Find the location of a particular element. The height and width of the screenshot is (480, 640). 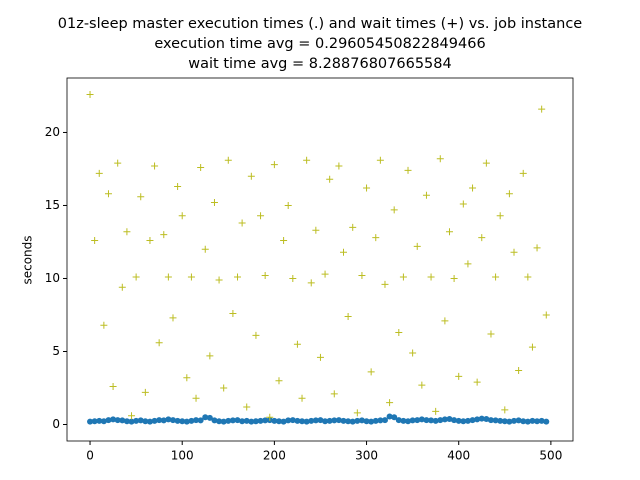

x-tick-label: 500 is located at coordinates (550, 456).